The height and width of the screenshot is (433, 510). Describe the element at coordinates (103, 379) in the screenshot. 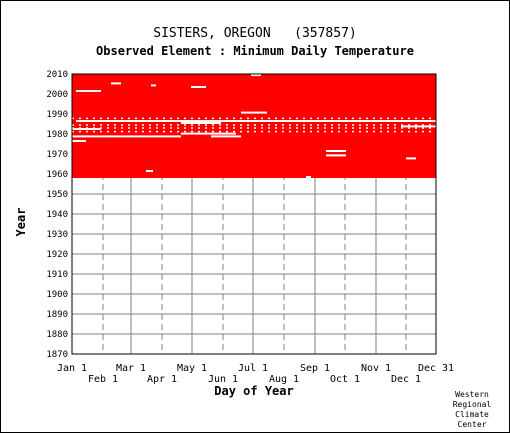

I see `x-tick-label: Feb 1` at that location.